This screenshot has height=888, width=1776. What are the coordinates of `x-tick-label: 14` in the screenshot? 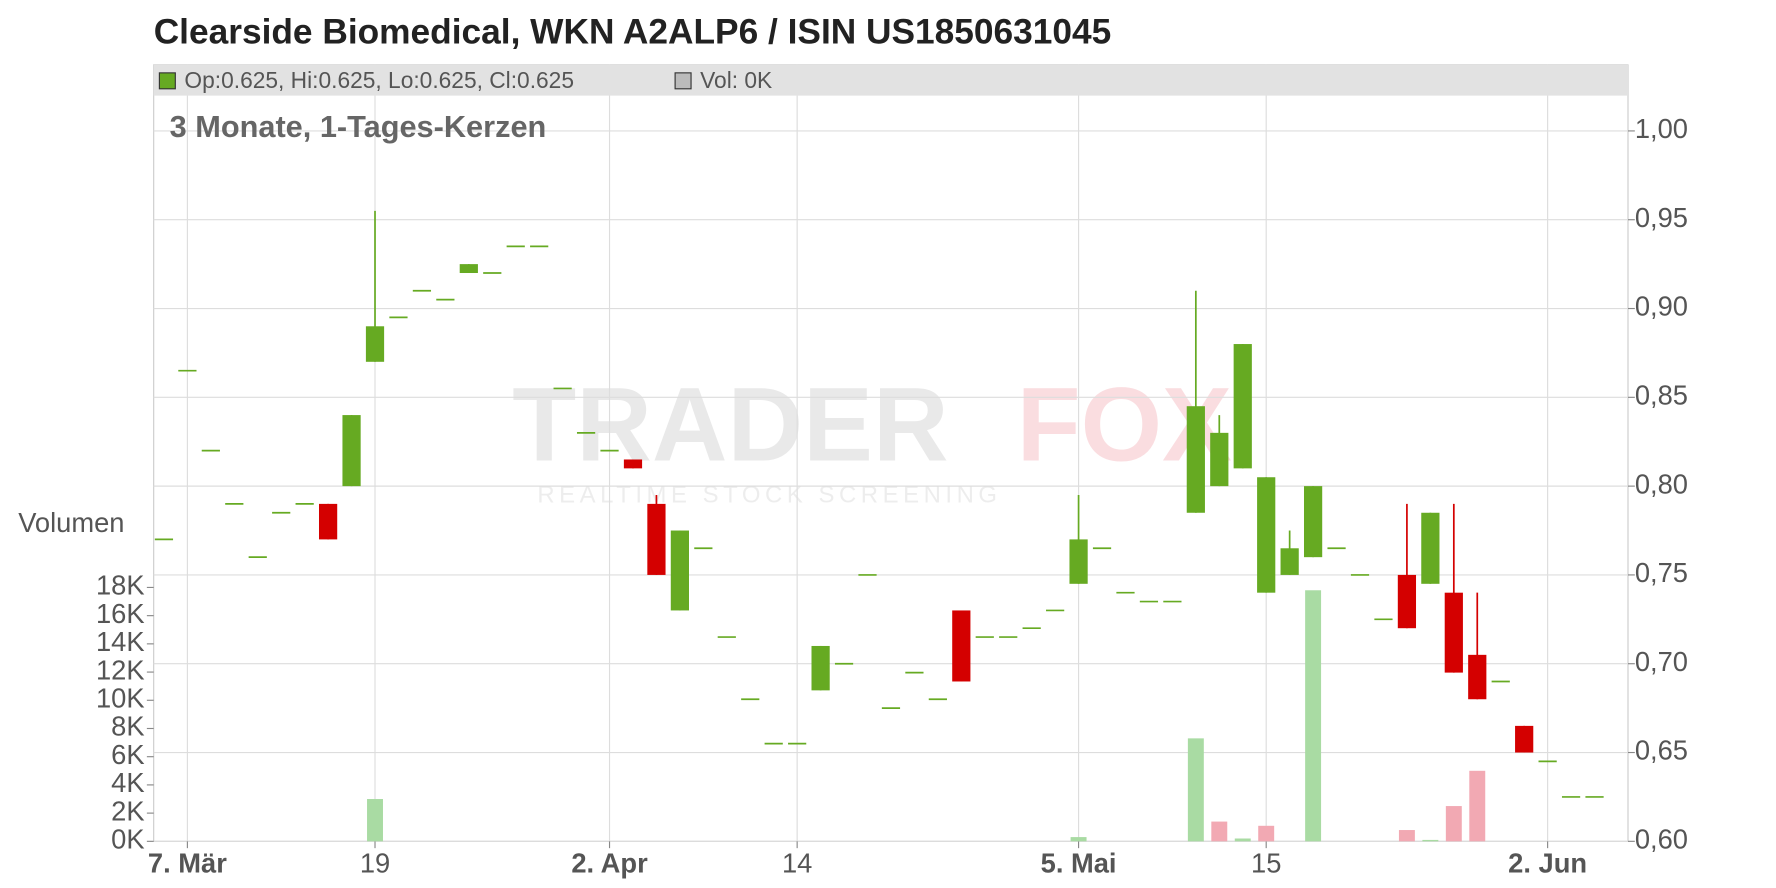 It's located at (797, 862).